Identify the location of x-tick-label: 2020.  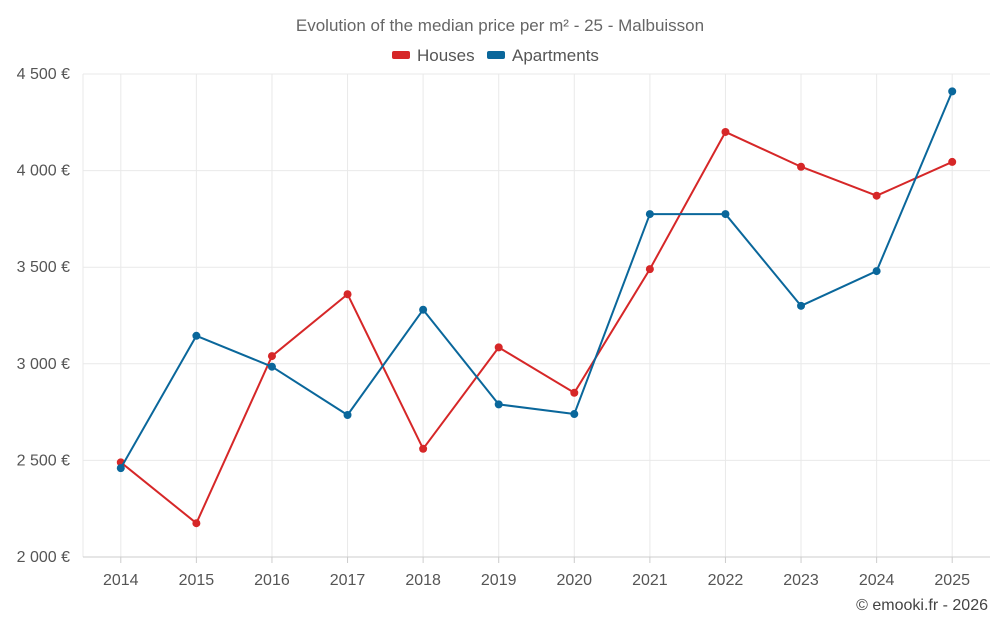
(574, 580).